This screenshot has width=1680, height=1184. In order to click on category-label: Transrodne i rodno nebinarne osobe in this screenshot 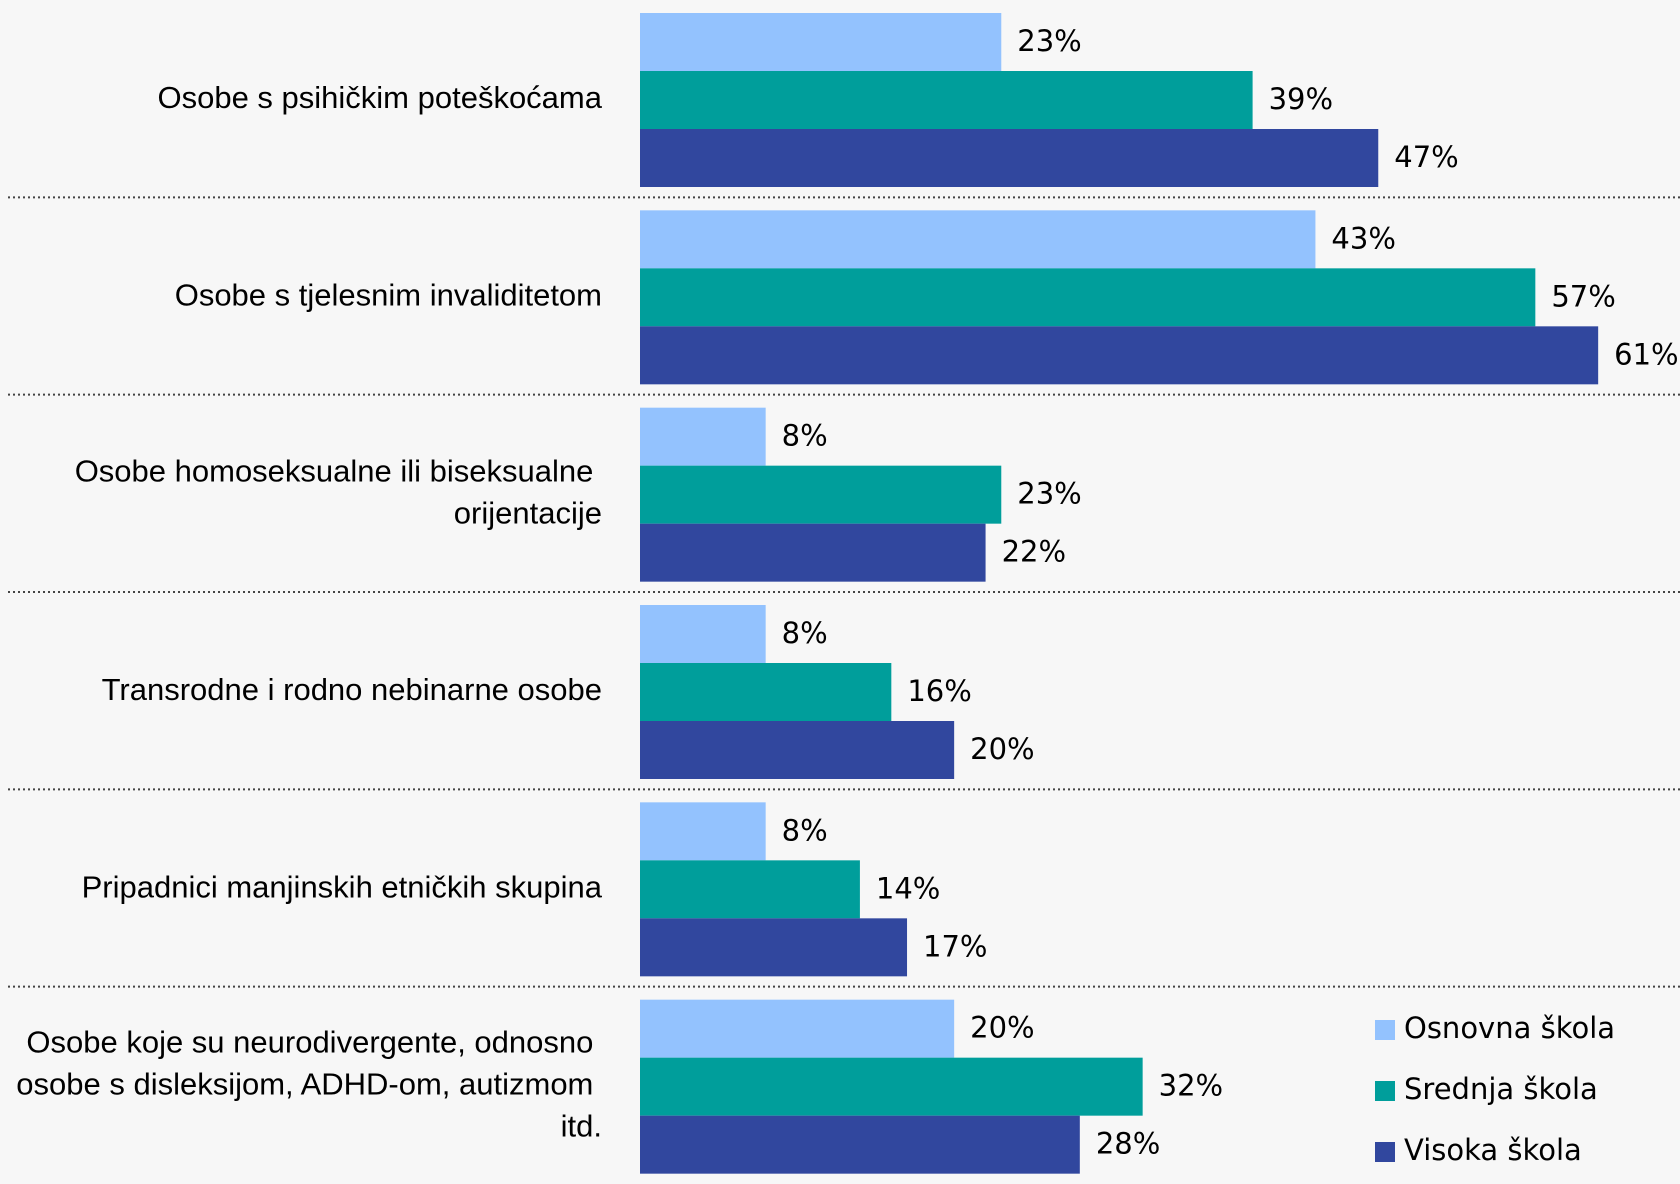, I will do `click(352, 689)`.